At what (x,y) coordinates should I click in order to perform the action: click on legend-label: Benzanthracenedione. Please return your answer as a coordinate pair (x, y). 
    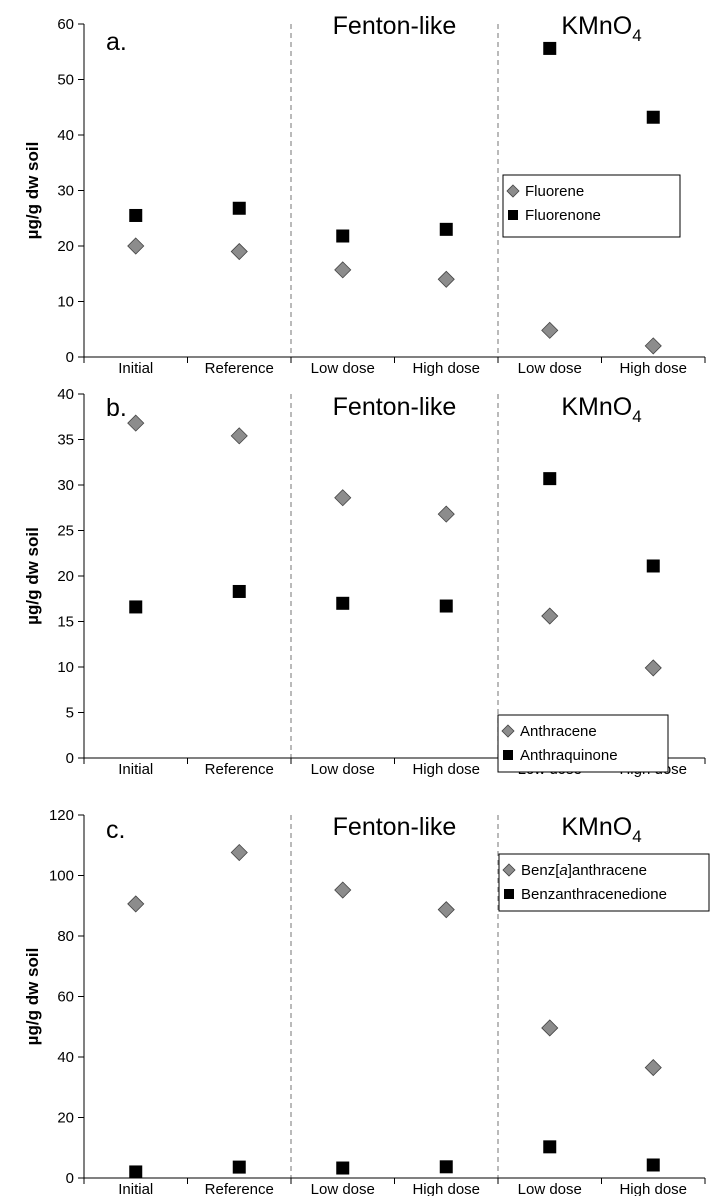
    Looking at the image, I should click on (594, 894).